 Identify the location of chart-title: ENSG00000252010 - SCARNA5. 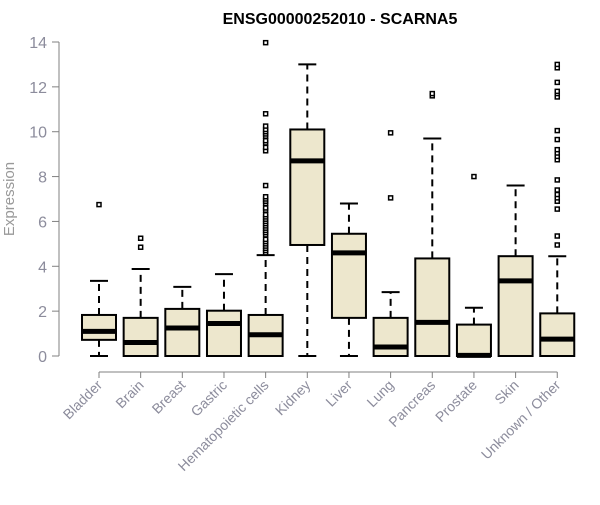
(340, 19).